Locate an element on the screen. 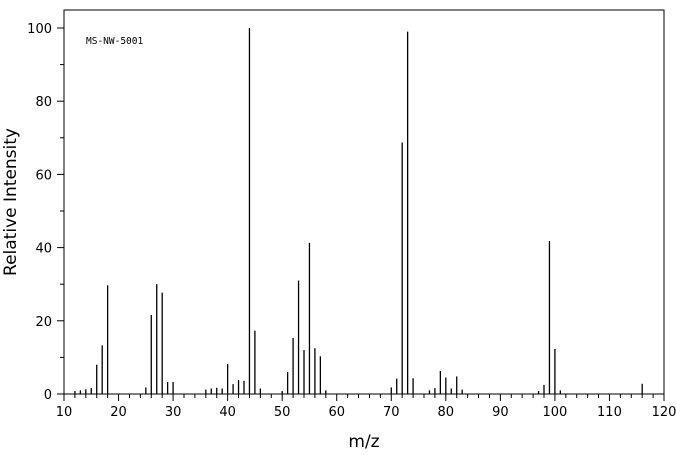 This screenshot has height=455, width=676. y-tick-label: 0 is located at coordinates (48, 395).